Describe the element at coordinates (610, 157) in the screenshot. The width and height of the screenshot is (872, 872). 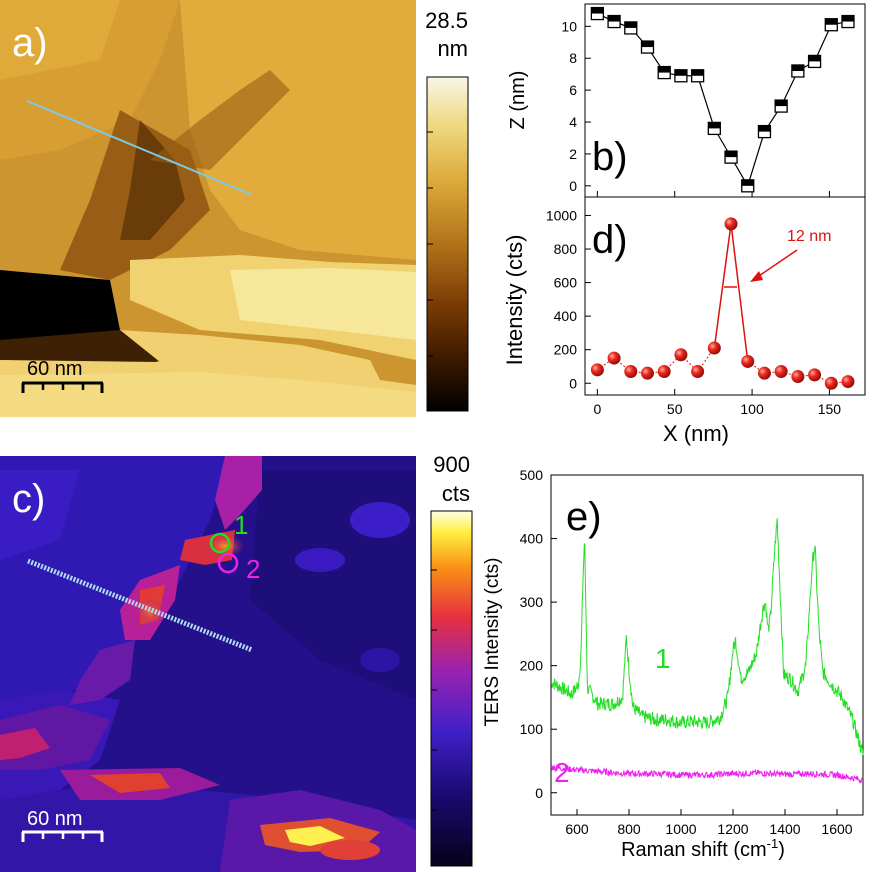
I see `panel-b-label: b)` at that location.